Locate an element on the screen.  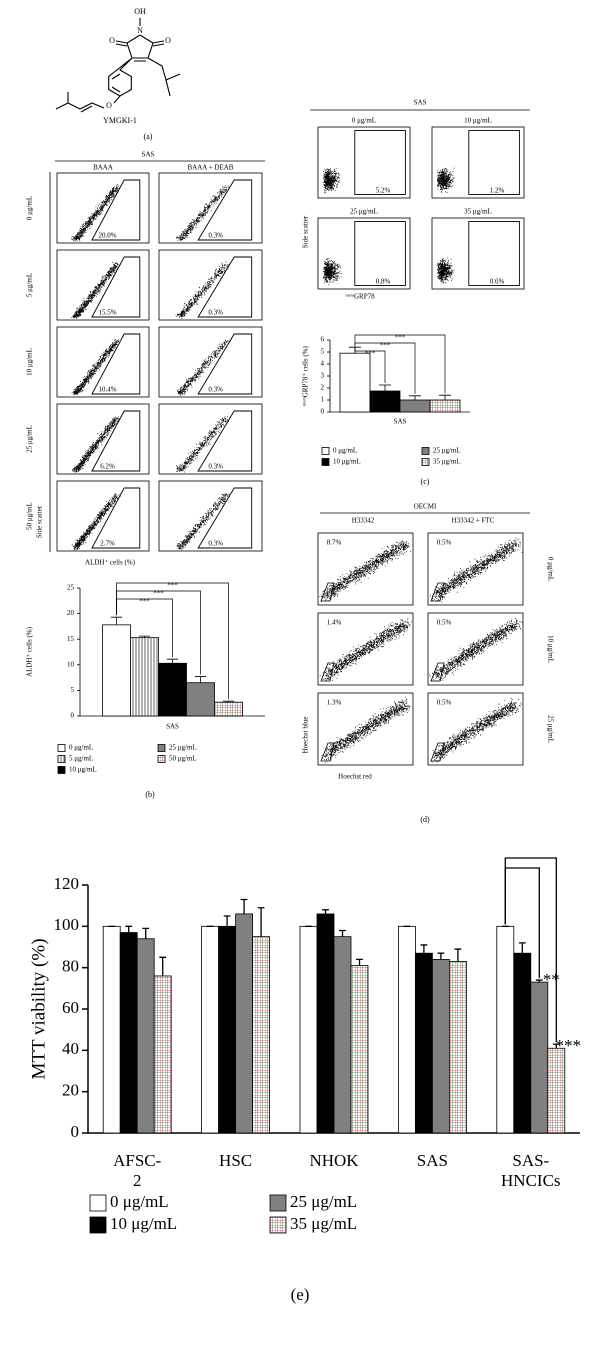
gate-percentage: 10.4% is located at coordinates (108, 390).